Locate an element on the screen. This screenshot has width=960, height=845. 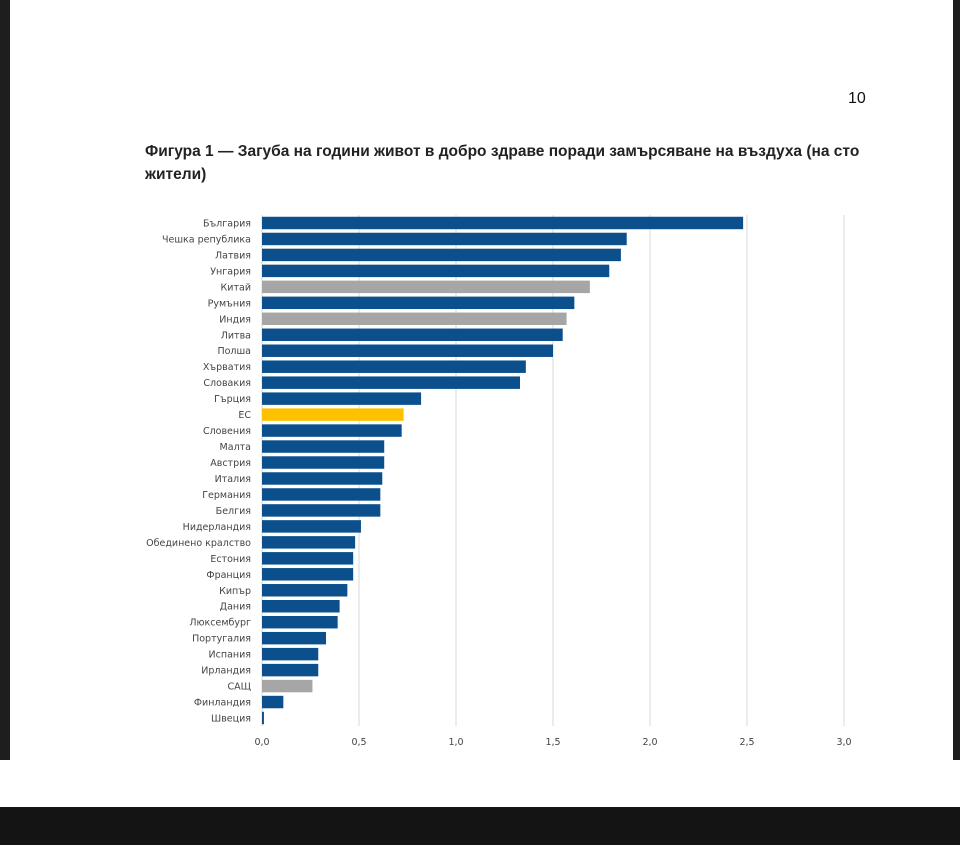
category-label: Португалия is located at coordinates (221, 639).